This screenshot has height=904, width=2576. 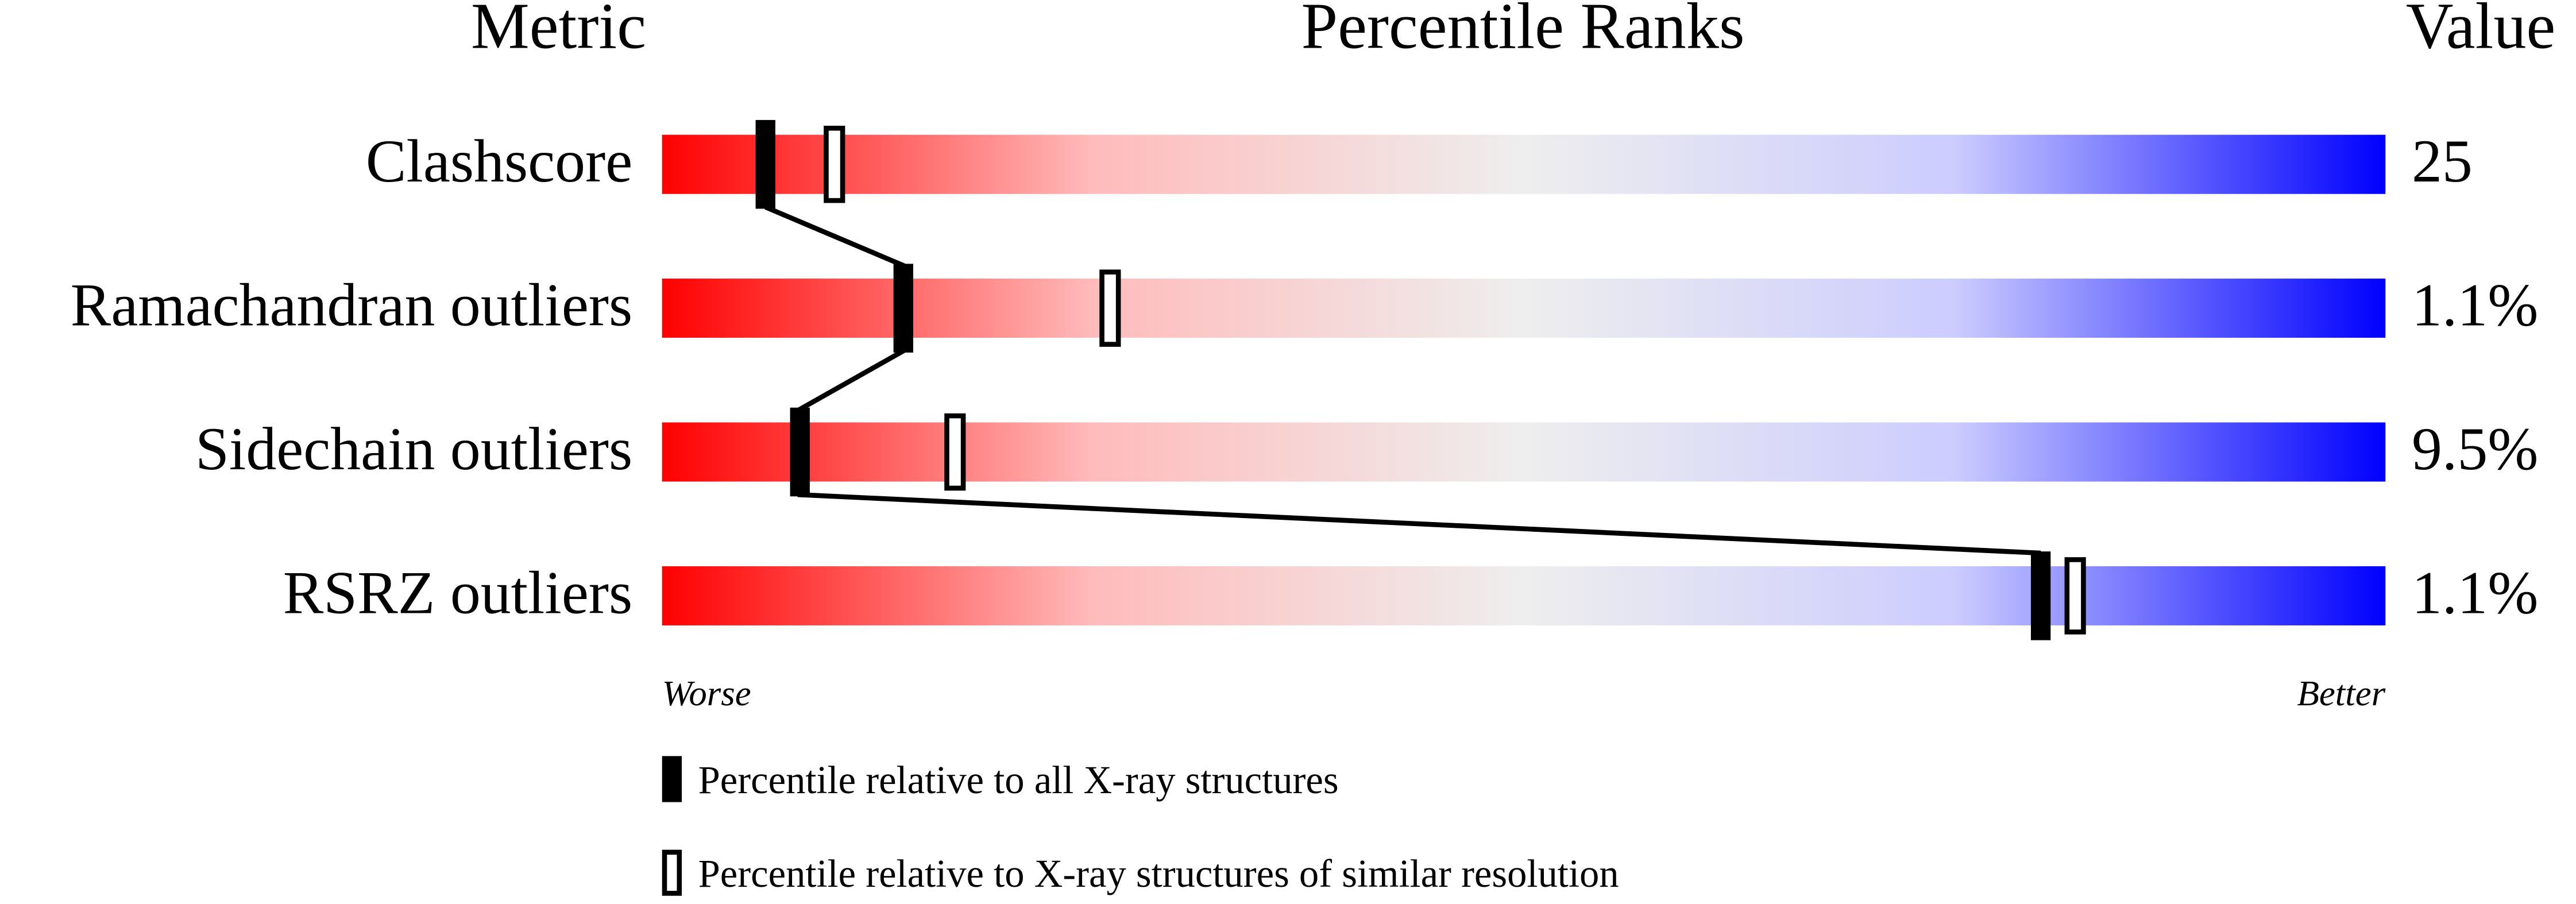 What do you see at coordinates (2475, 449) in the screenshot?
I see `metric-value: 9.5%` at bounding box center [2475, 449].